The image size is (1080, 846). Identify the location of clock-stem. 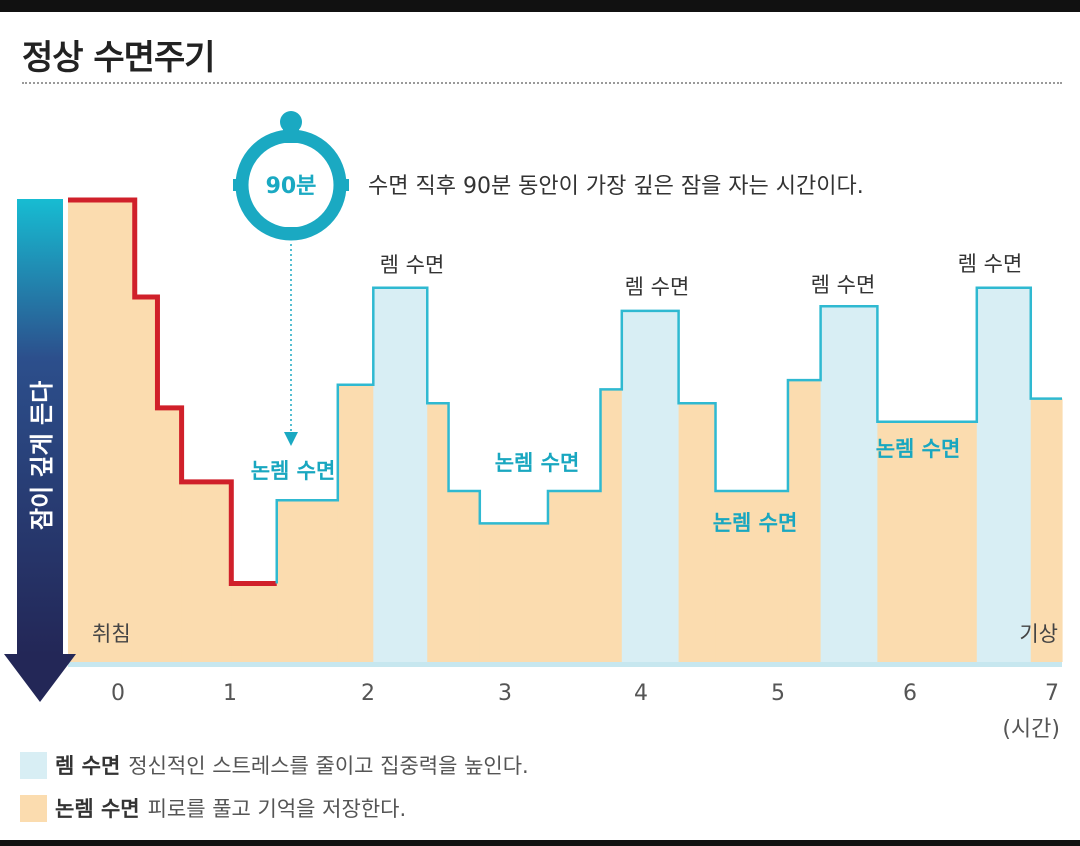
(291, 129).